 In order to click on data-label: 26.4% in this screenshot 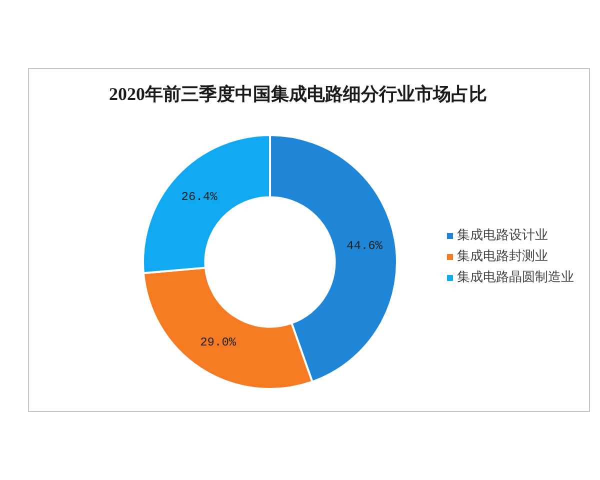, I will do `click(199, 197)`.